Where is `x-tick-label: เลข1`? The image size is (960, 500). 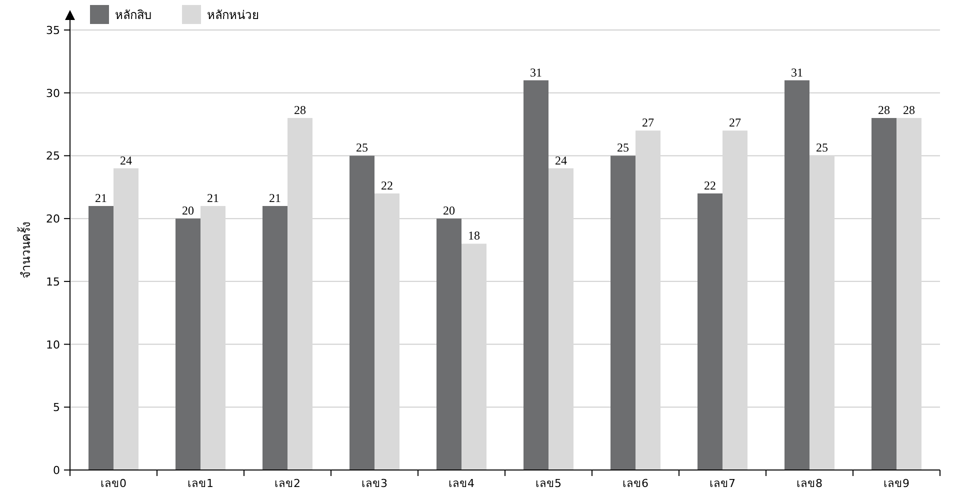 x-tick-label: เลข1 is located at coordinates (201, 483).